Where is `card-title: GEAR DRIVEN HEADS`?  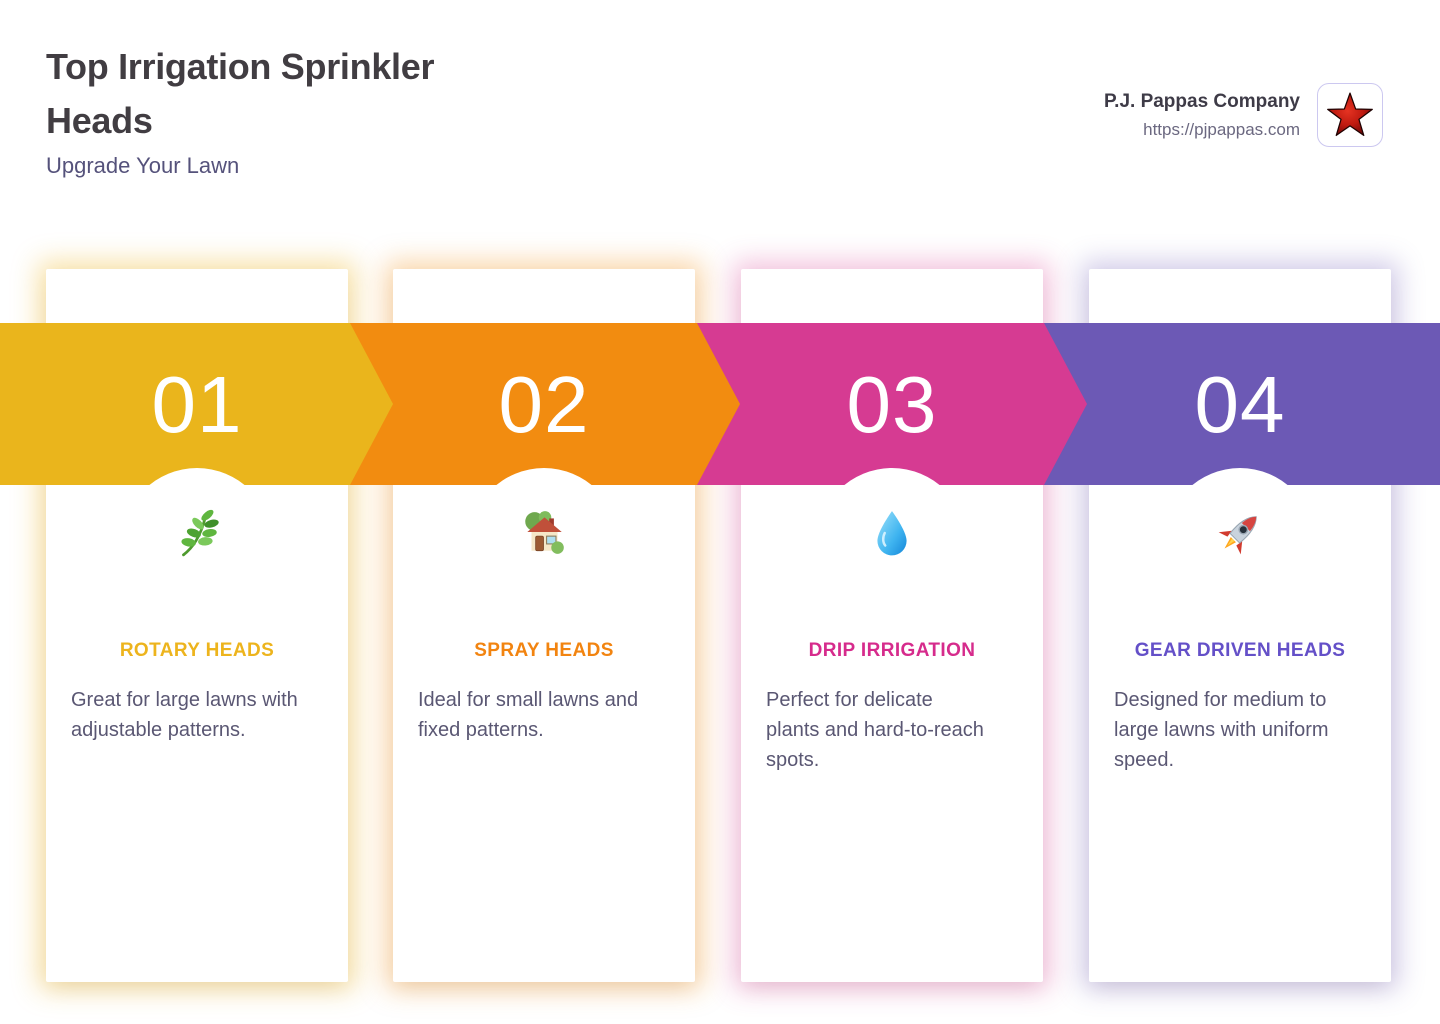 card-title: GEAR DRIVEN HEADS is located at coordinates (1240, 650).